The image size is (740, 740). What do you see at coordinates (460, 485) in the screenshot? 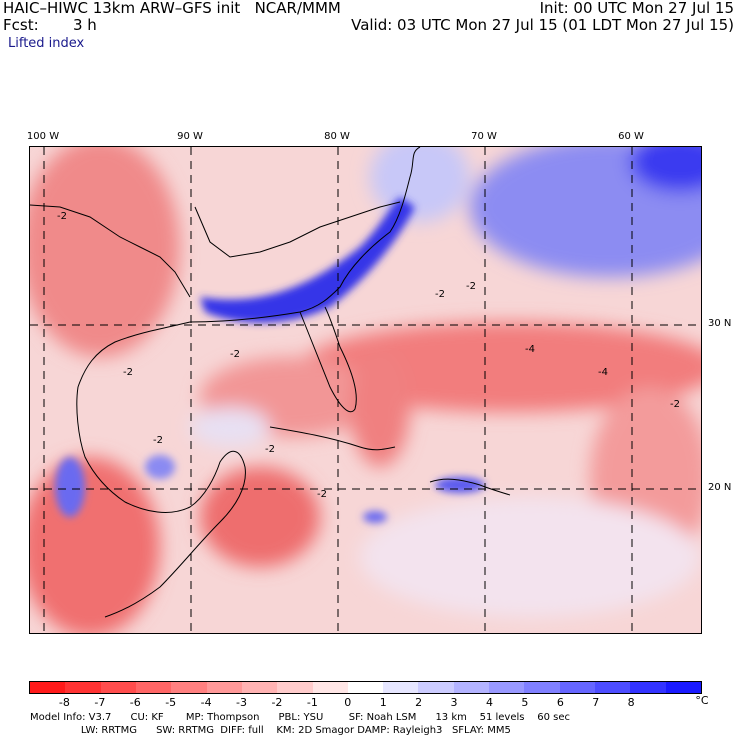
I see `stable-cell-hispaniola` at bounding box center [460, 485].